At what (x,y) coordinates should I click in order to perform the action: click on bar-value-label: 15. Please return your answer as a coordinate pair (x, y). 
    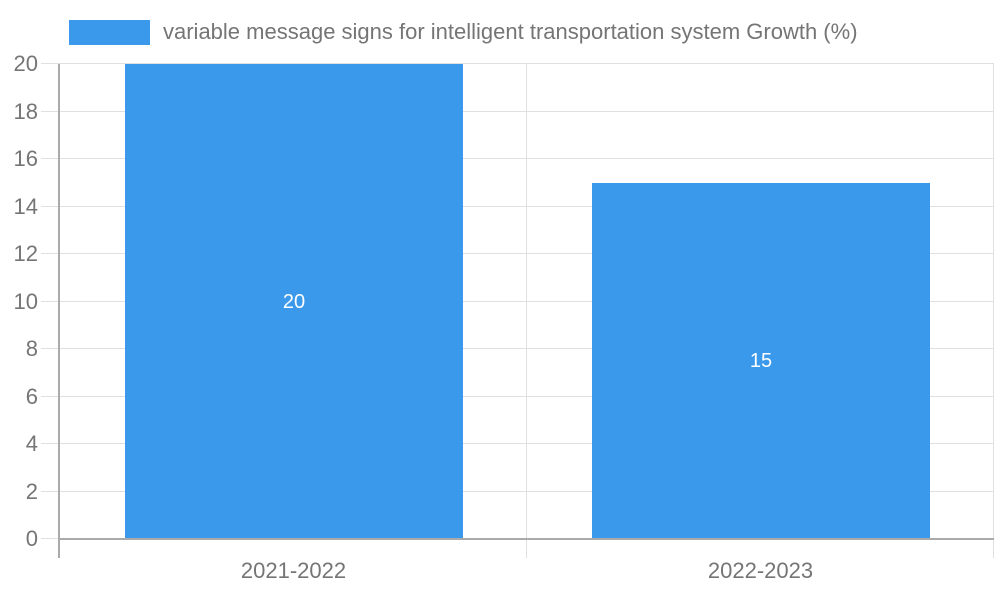
    Looking at the image, I should click on (761, 361).